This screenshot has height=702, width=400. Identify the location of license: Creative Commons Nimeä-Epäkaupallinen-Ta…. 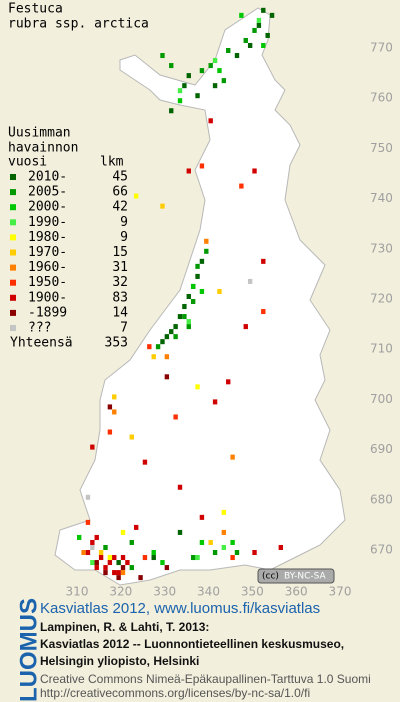
(205, 679).